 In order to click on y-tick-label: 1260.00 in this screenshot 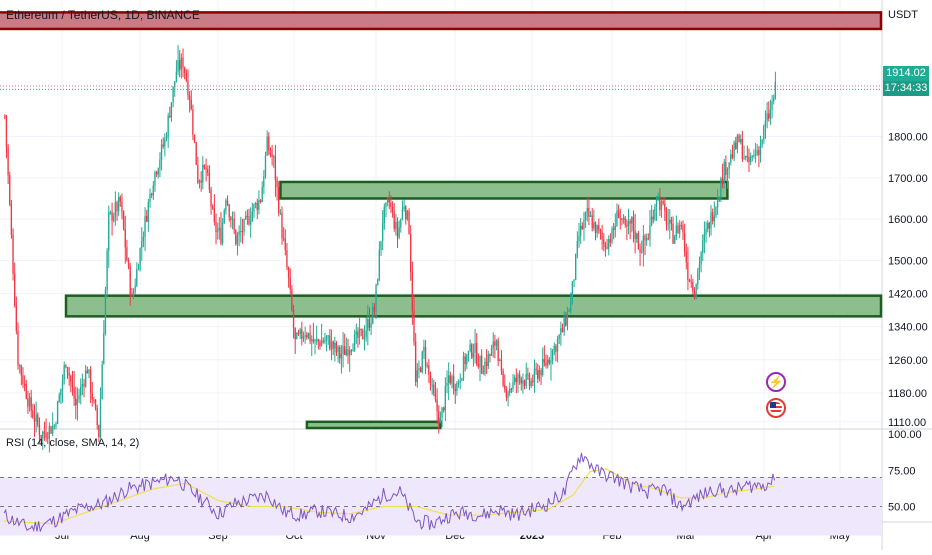, I will do `click(908, 361)`.